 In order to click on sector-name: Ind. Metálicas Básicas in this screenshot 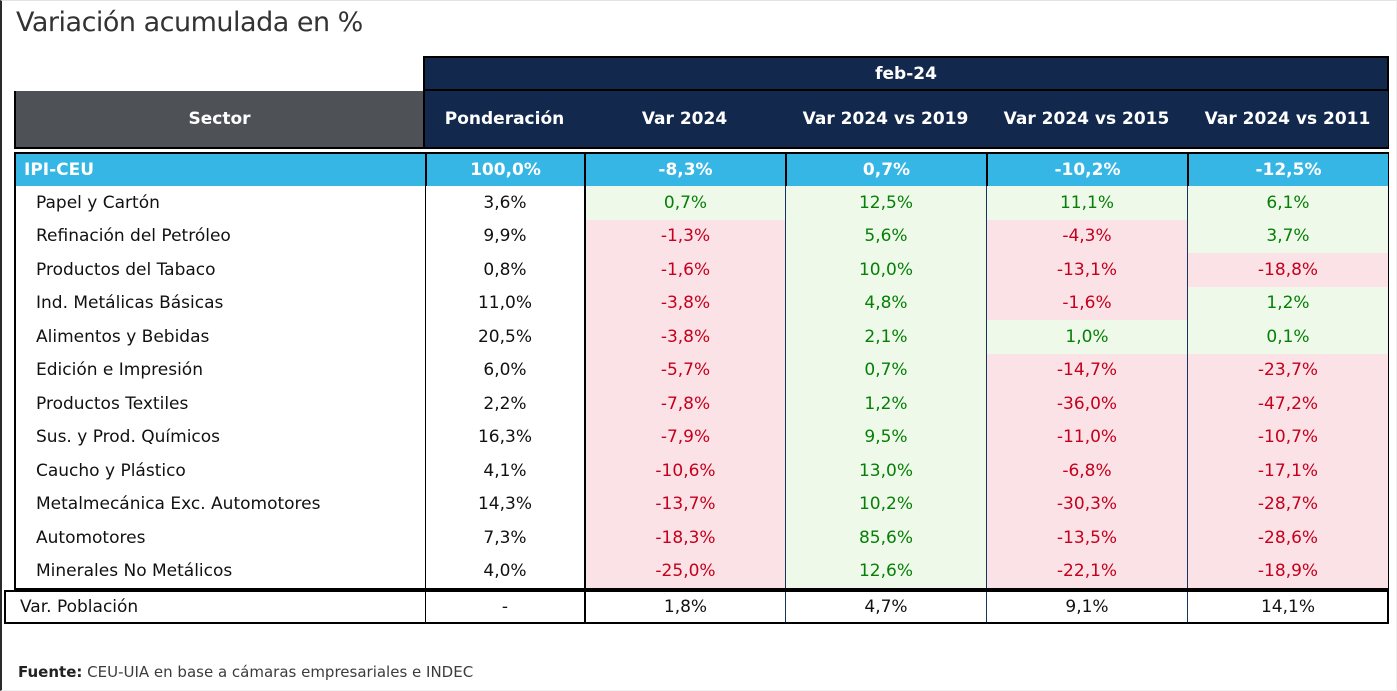, I will do `click(130, 303)`.